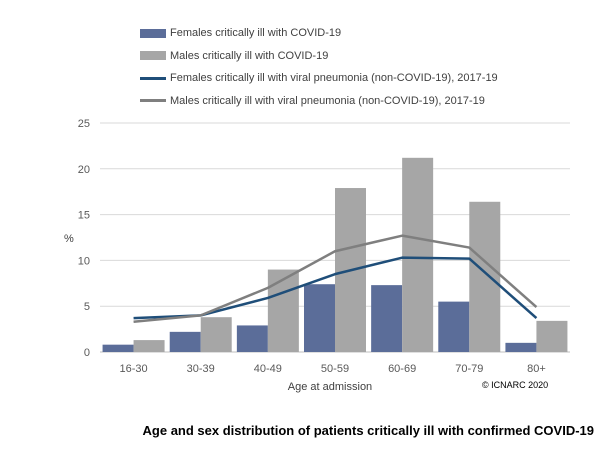 The image size is (608, 459). I want to click on x-tick-label-80+: 80+, so click(536, 369).